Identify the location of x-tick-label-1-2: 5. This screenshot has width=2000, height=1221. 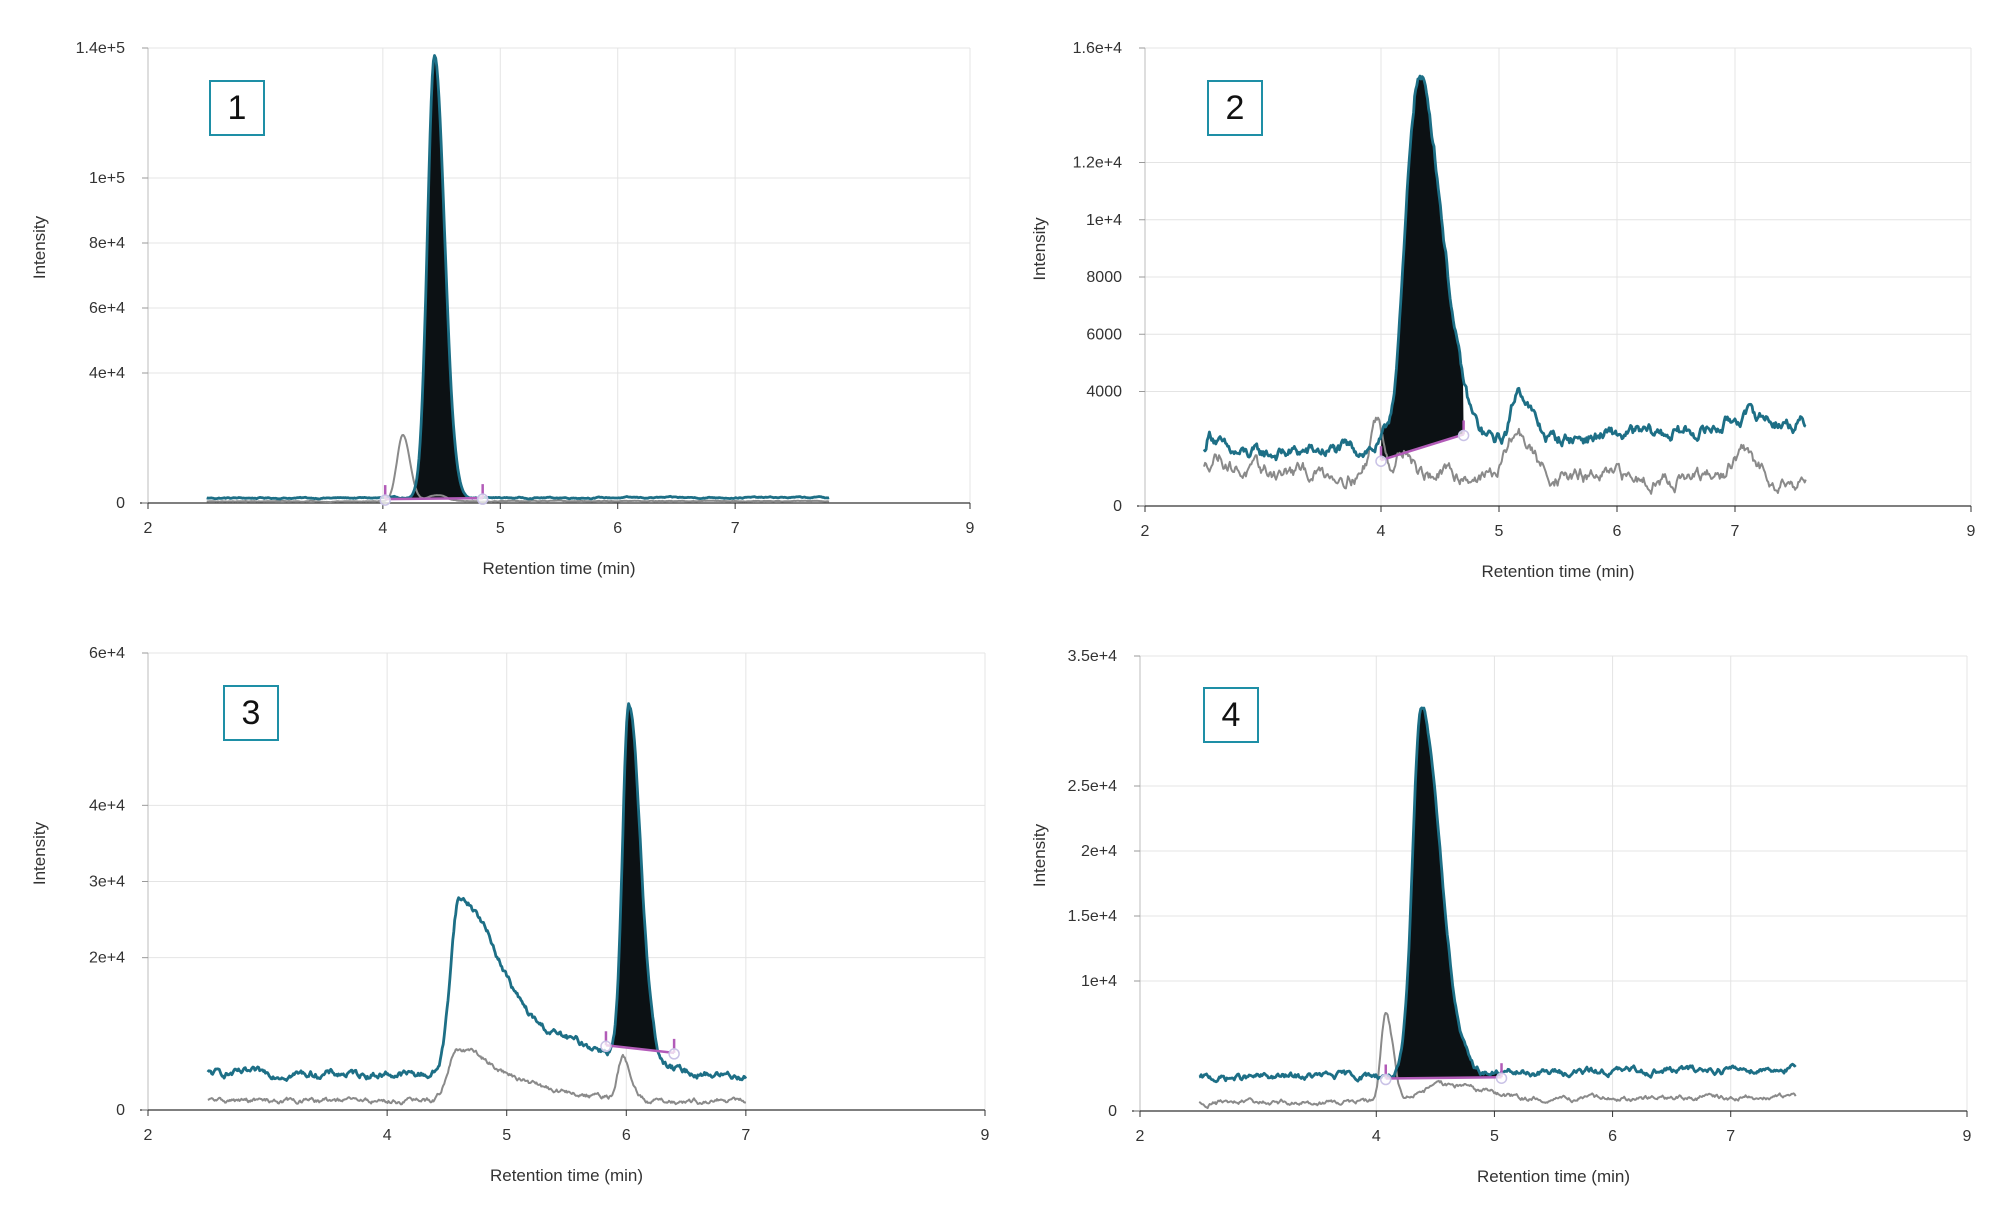
(500, 528).